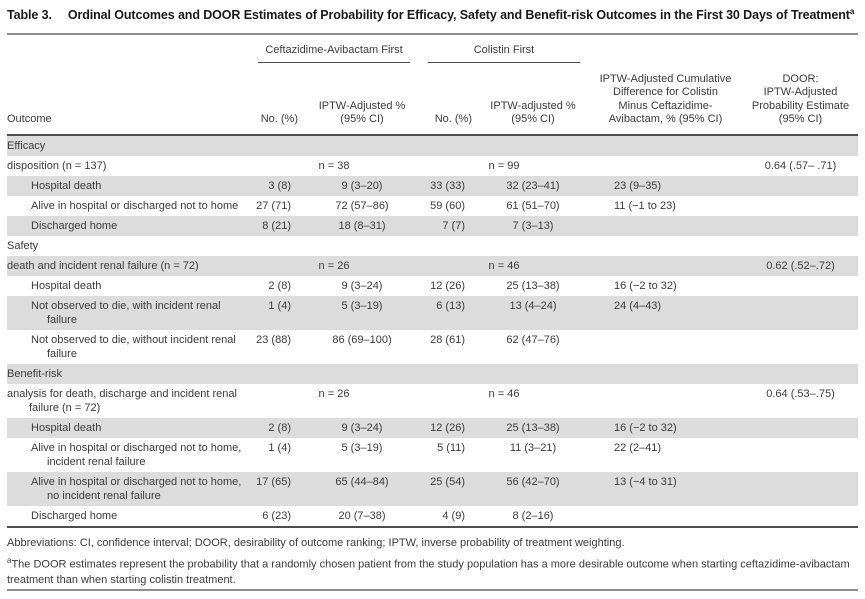 This screenshot has height=599, width=865. I want to click on colistin-iptw-cell: 62 (47–76), so click(533, 339).